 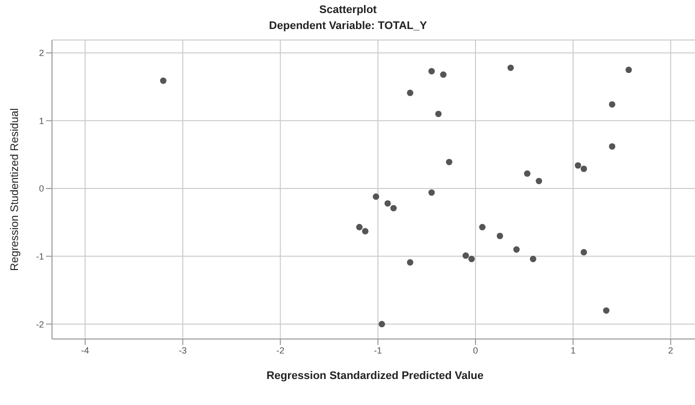 What do you see at coordinates (348, 10) in the screenshot?
I see `chart-title: Scatterplot` at bounding box center [348, 10].